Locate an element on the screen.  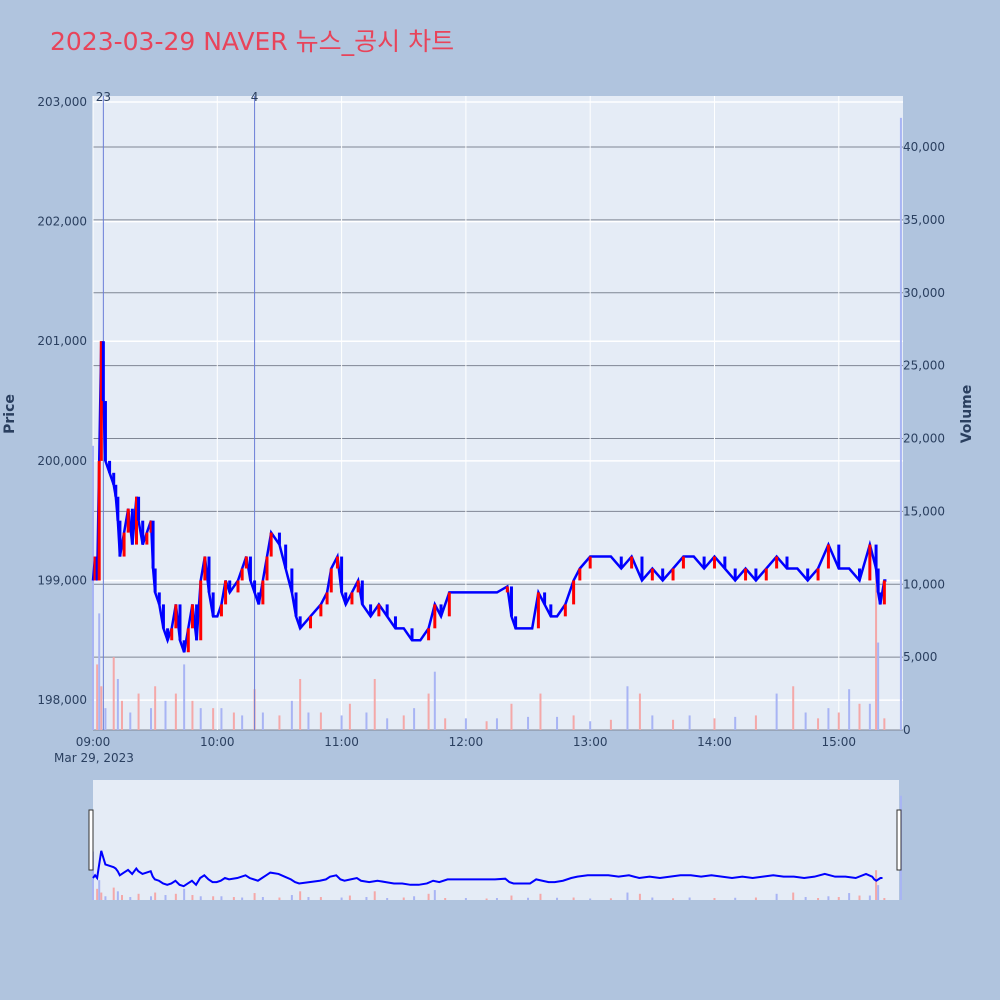
volume-tick-label: 20,000 is located at coordinates (924, 439).